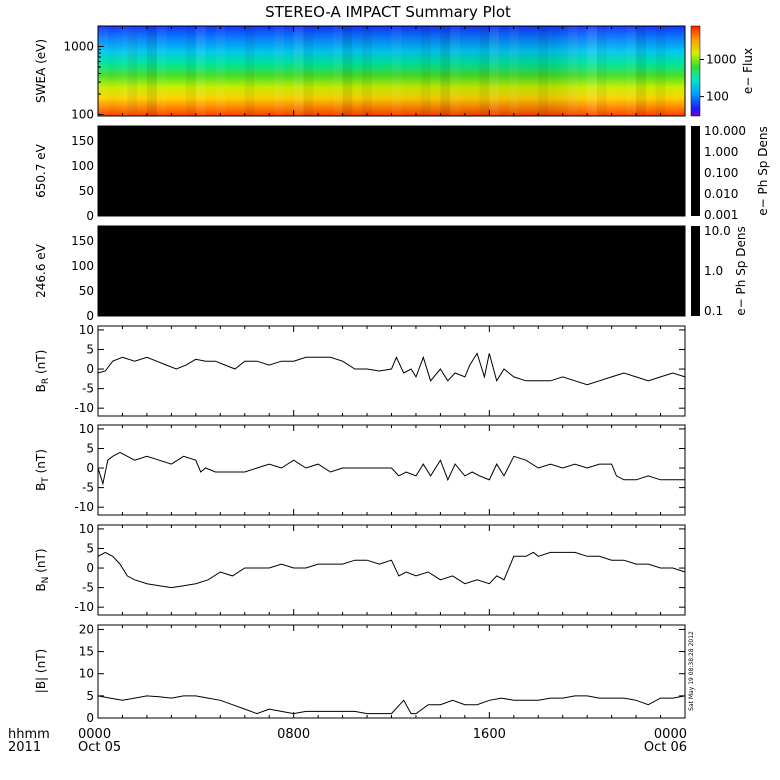 The width and height of the screenshot is (780, 780). Describe the element at coordinates (29, 734) in the screenshot. I see `footer-hhmm: hhmm` at that location.